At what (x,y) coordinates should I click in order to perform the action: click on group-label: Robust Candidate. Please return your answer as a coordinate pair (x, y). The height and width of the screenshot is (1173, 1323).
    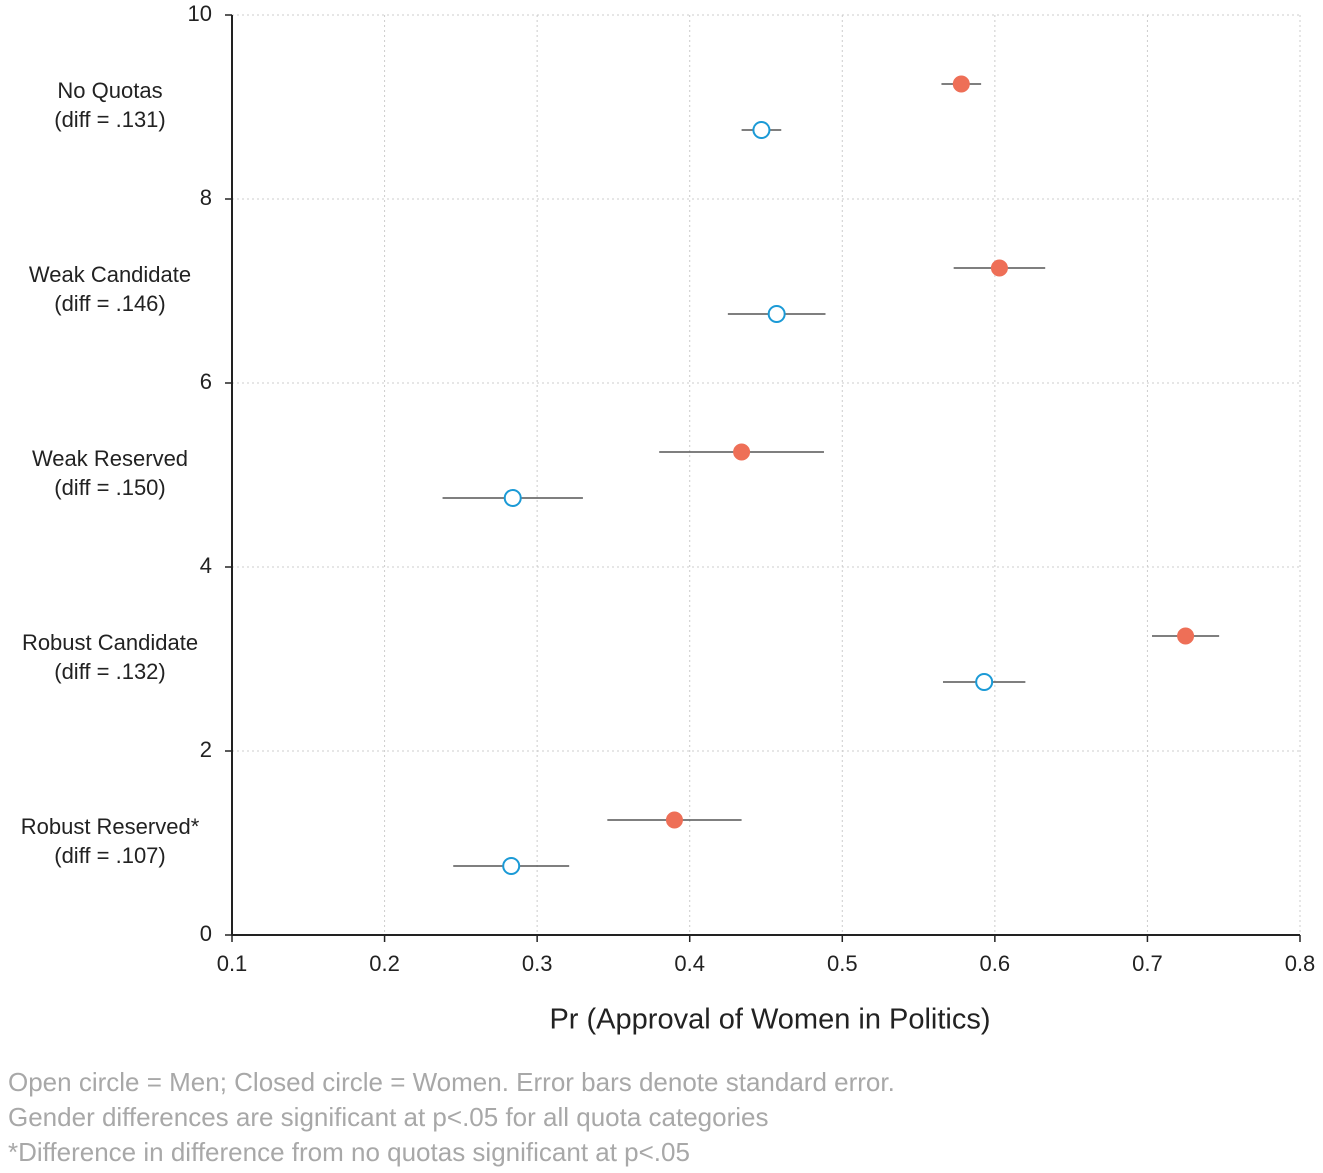
    Looking at the image, I should click on (110, 642).